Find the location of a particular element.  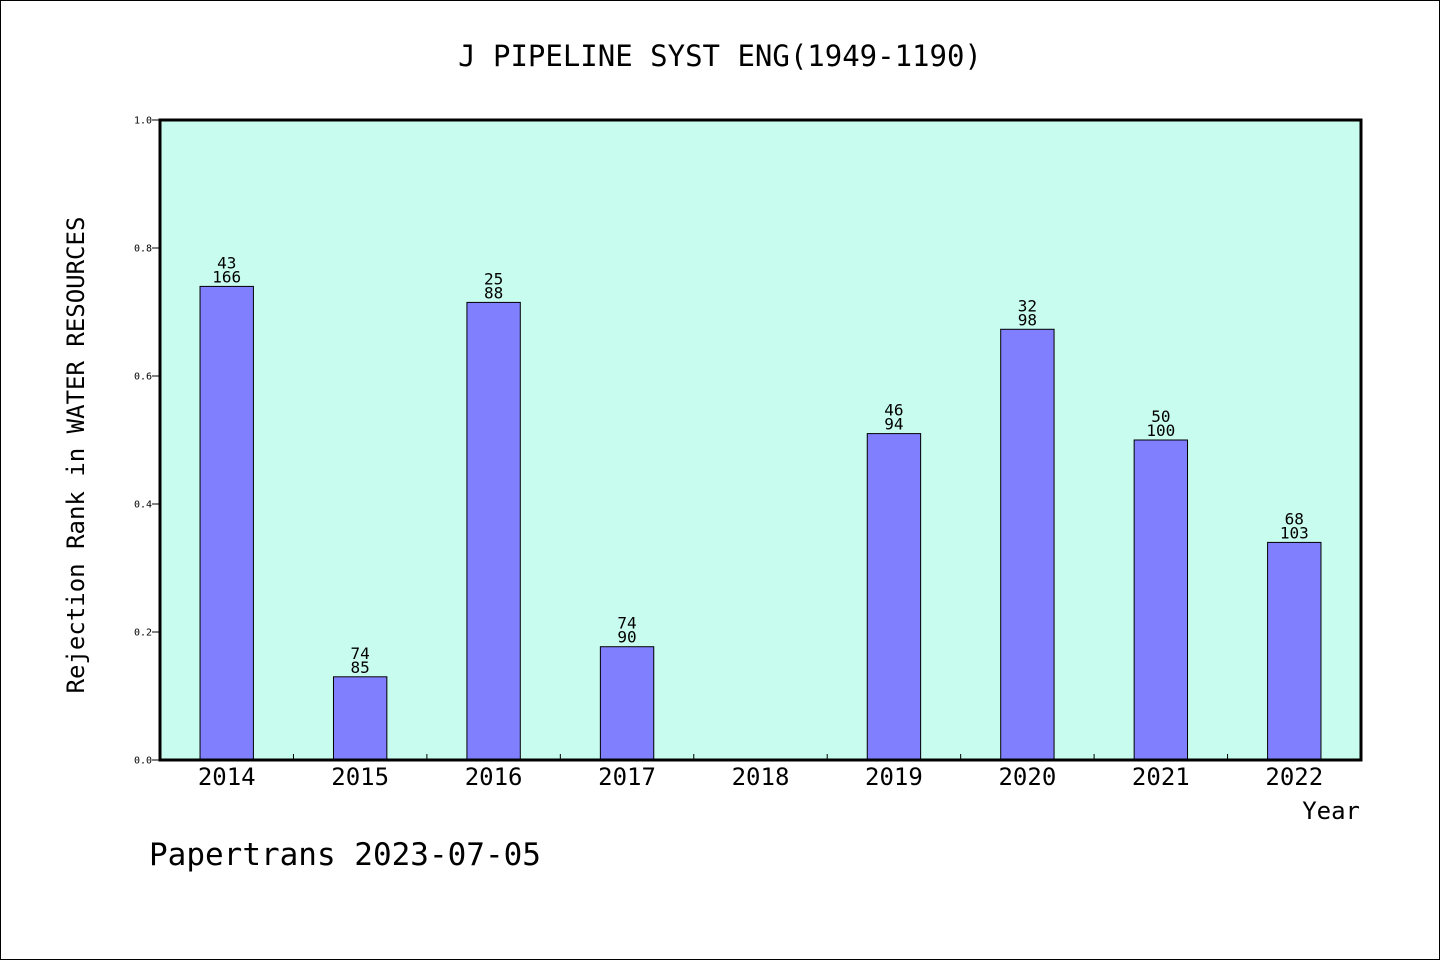

bar-2015 is located at coordinates (360, 718).